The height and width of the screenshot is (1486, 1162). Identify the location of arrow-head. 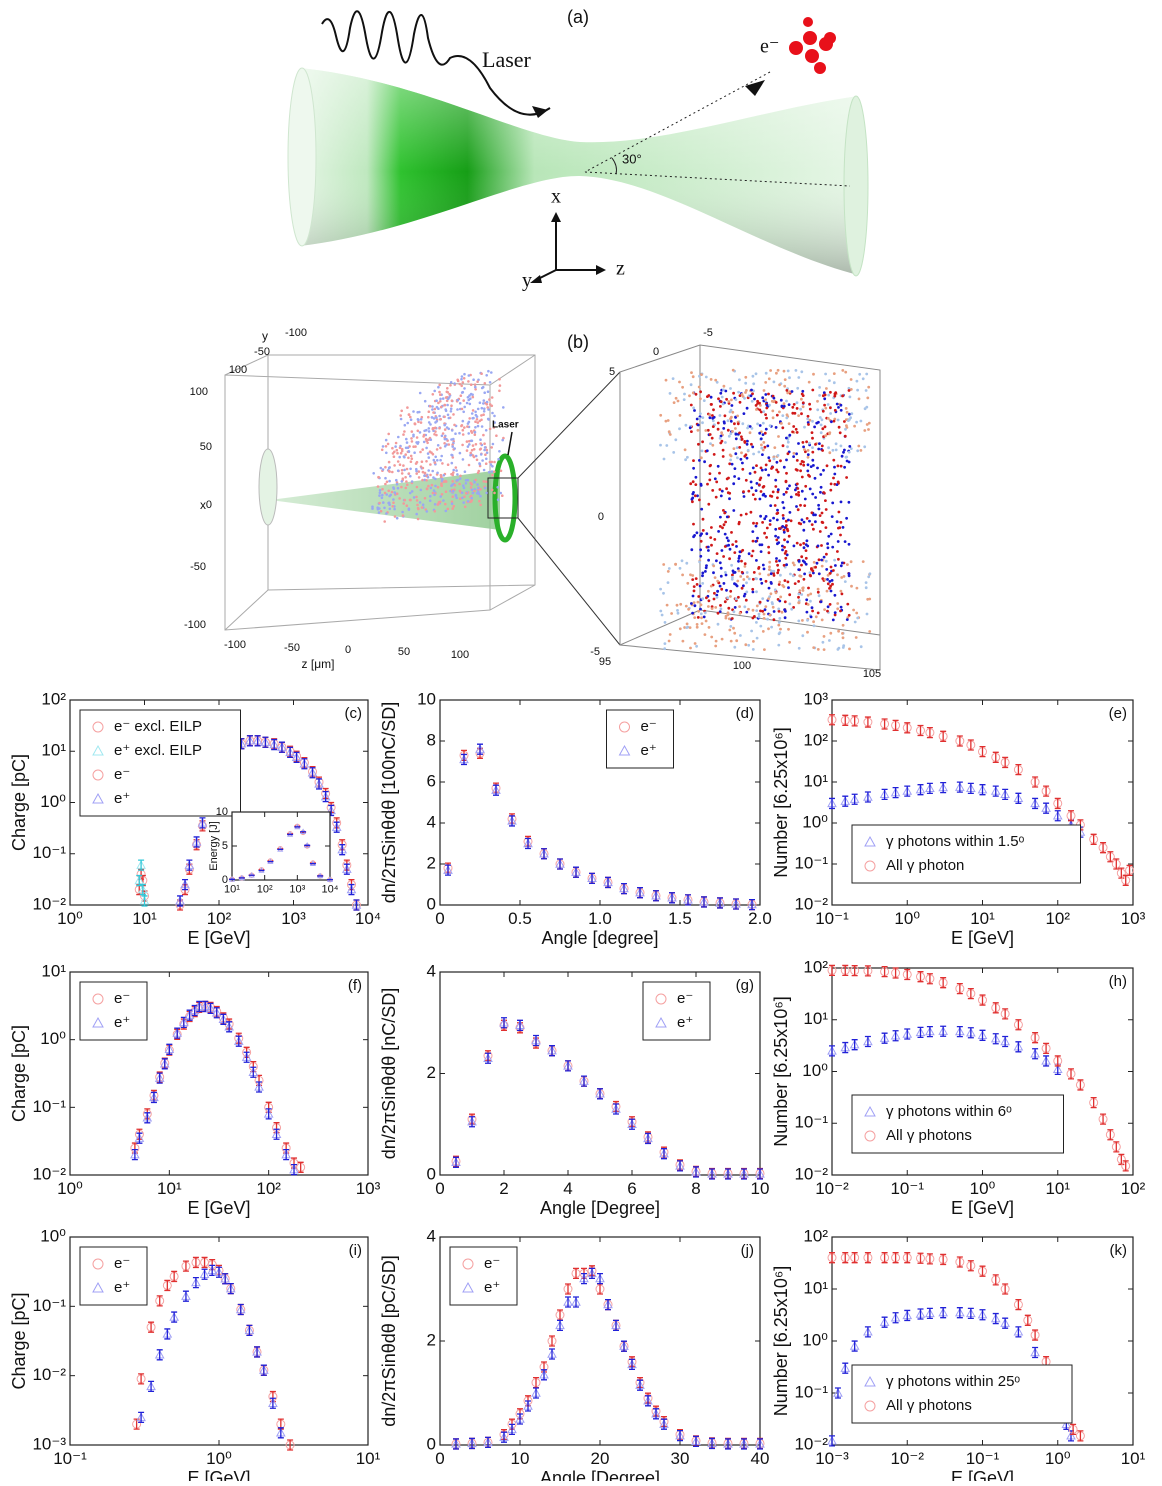
(601, 270).